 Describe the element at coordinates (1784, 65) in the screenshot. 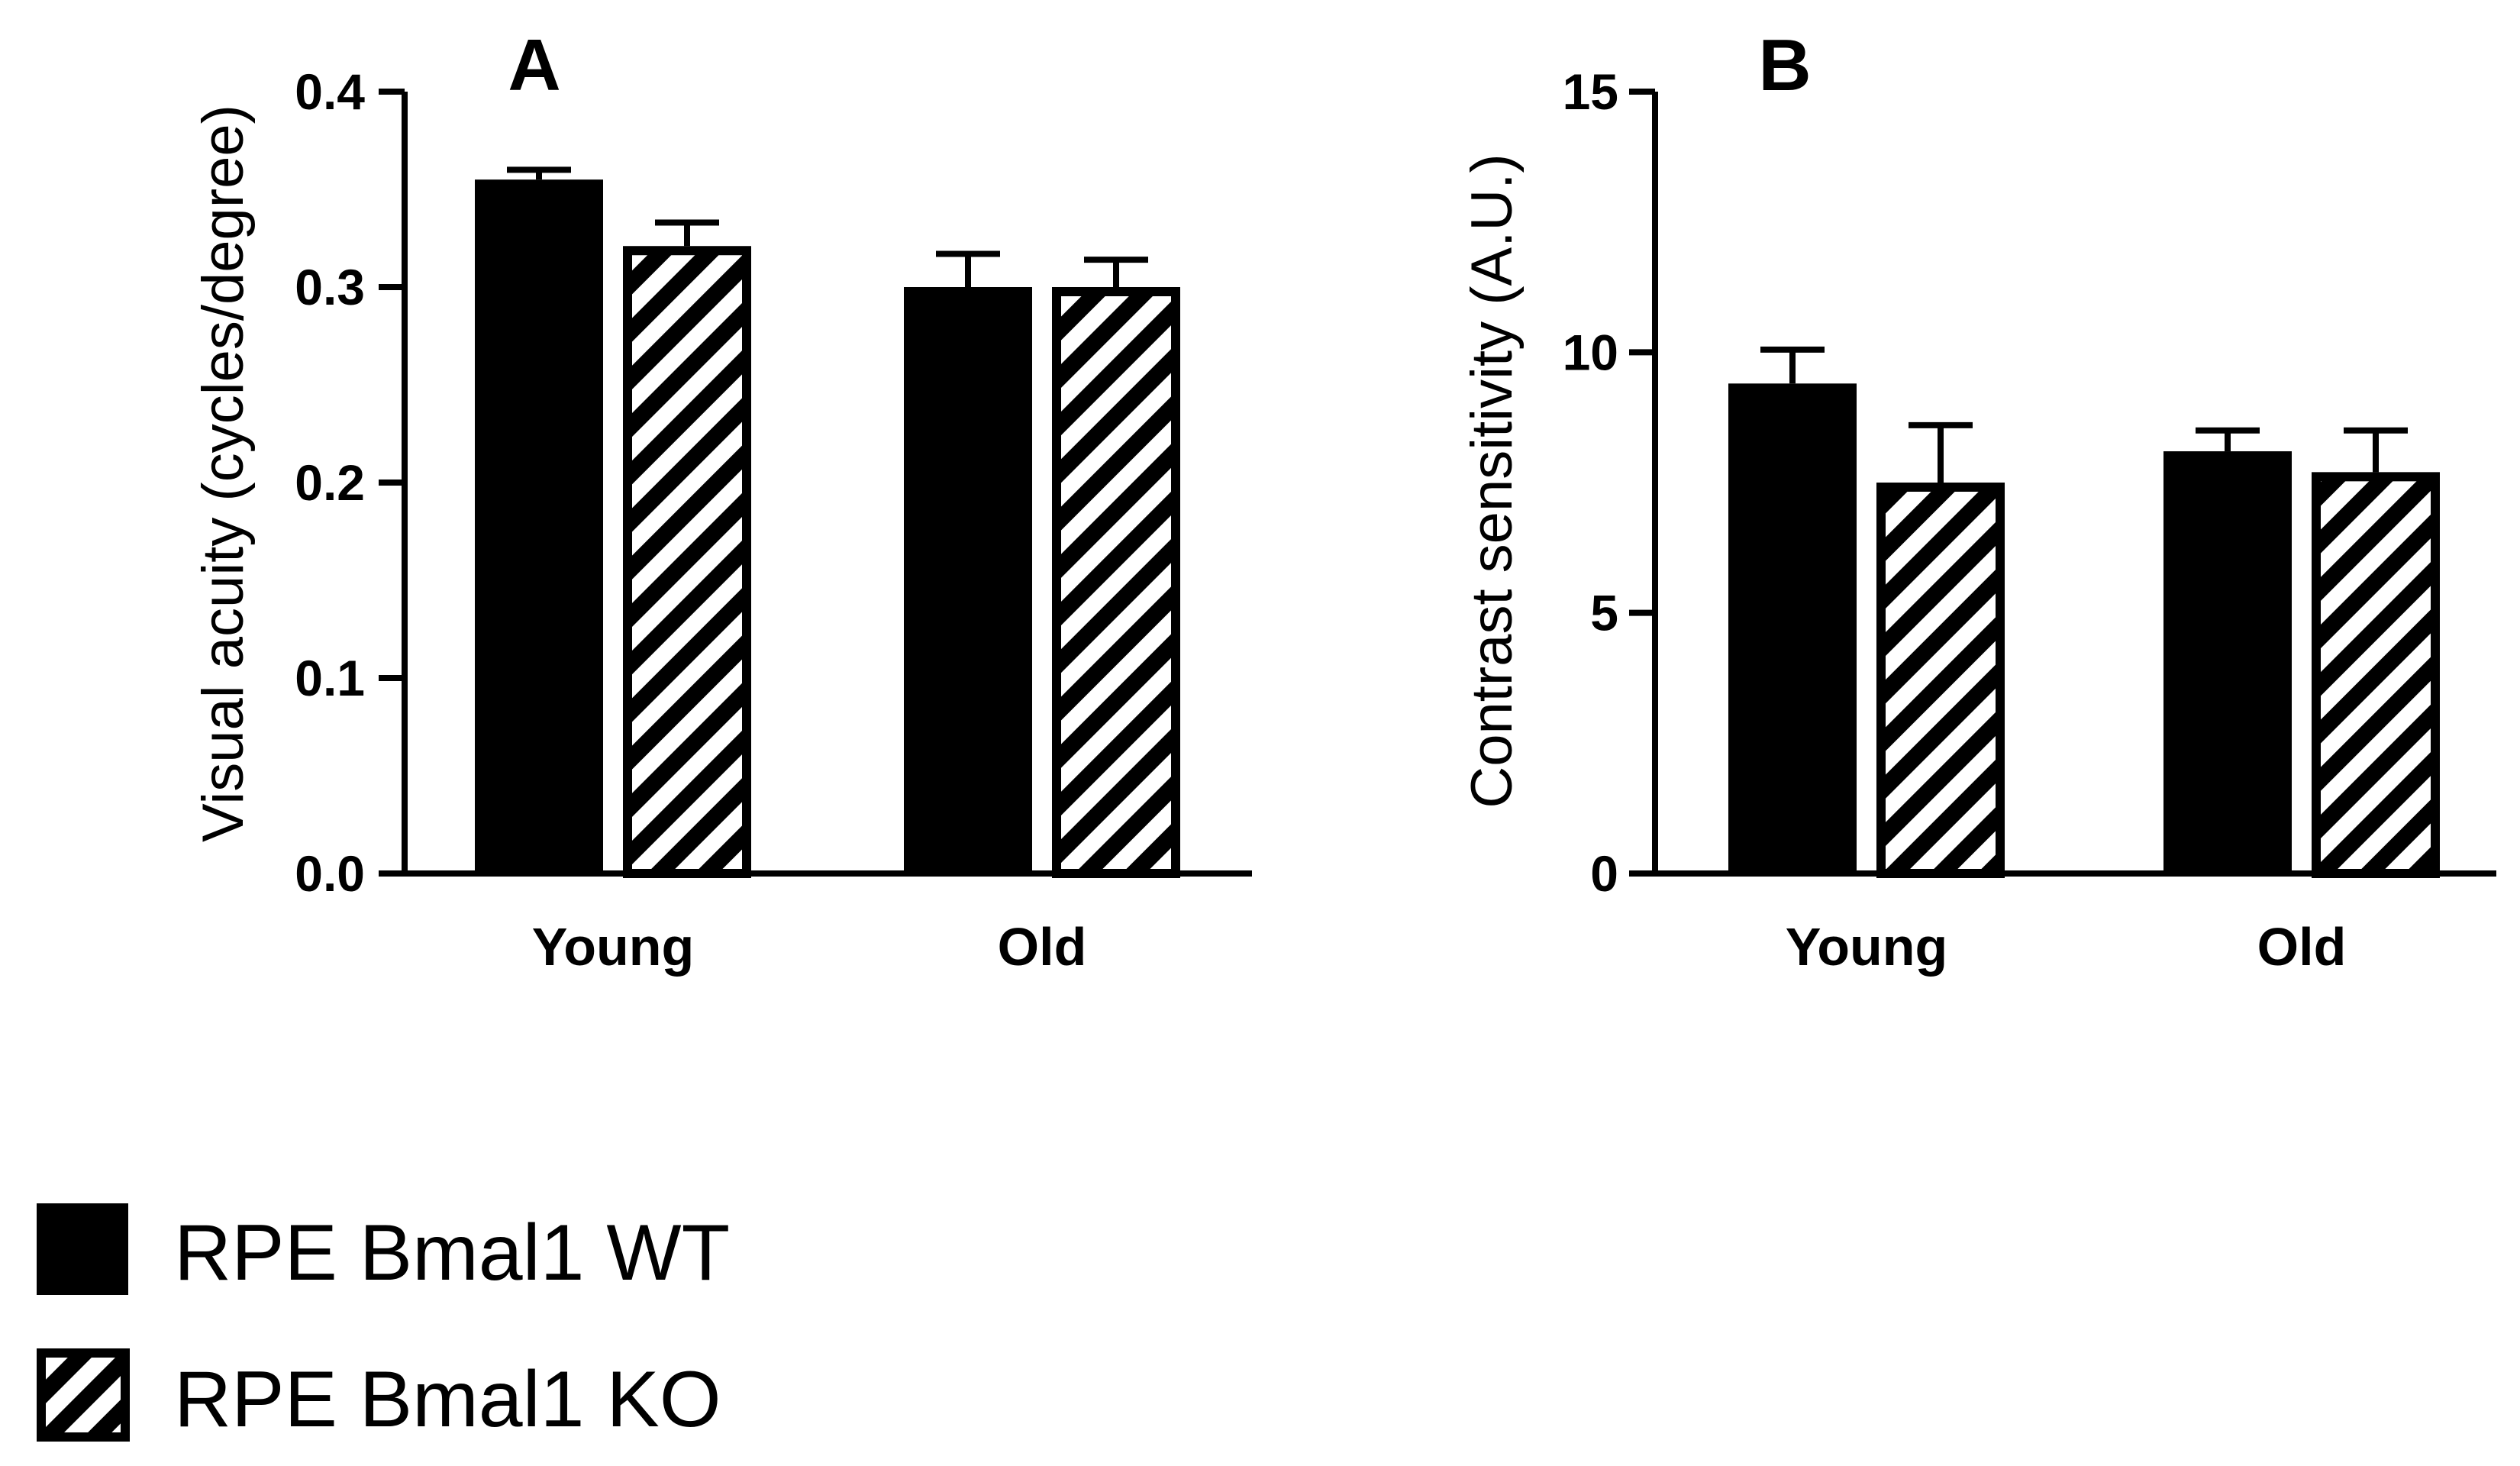

I see `panel-label-b: B` at that location.